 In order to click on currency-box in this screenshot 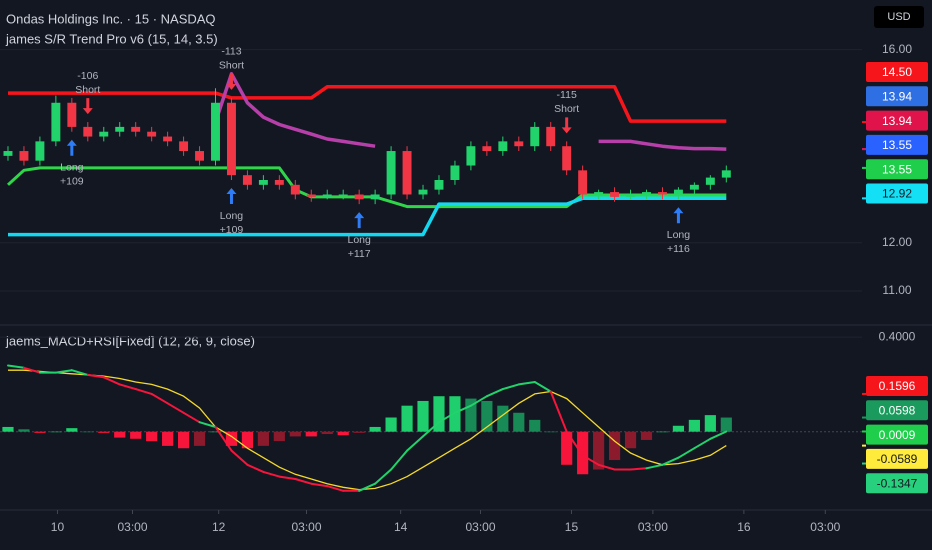, I will do `click(899, 17)`.